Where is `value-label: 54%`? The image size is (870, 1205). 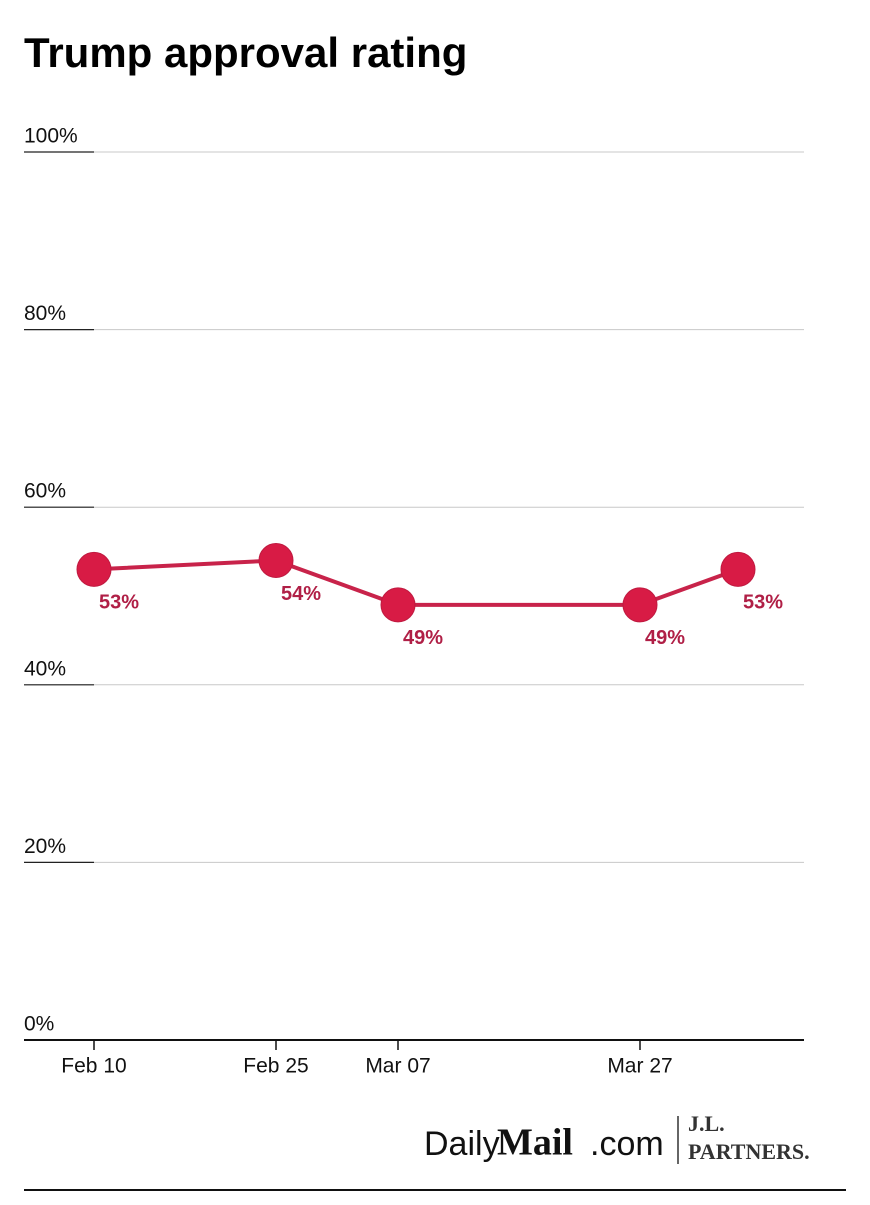 value-label: 54% is located at coordinates (301, 594).